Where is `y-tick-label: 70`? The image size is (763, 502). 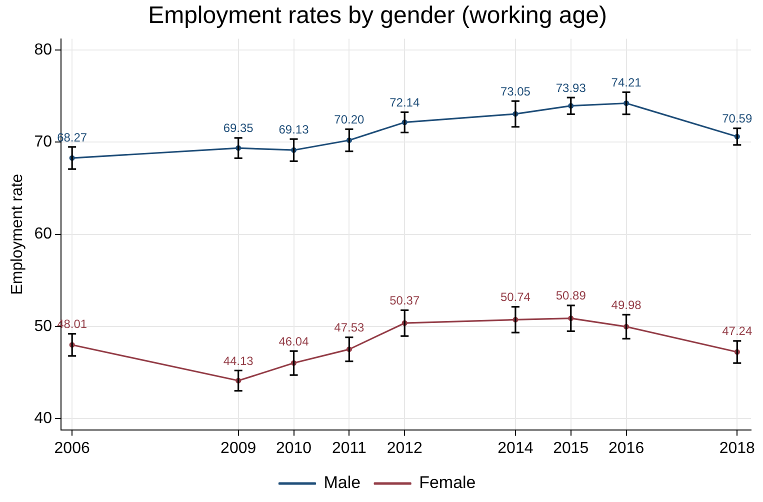
y-tick-label: 70 is located at coordinates (43, 141).